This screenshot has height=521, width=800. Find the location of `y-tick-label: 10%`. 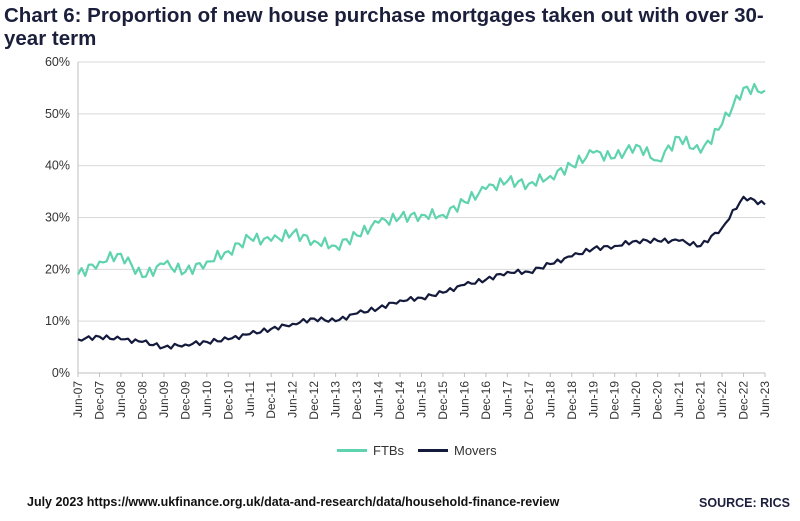

y-tick-label: 10% is located at coordinates (57, 321).